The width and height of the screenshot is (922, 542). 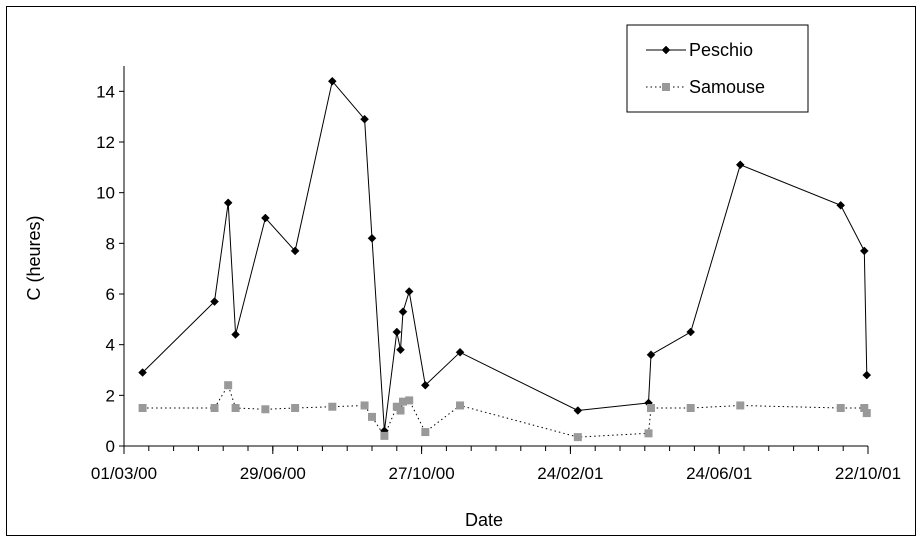 I want to click on x-axis-title: Date, so click(x=484, y=520).